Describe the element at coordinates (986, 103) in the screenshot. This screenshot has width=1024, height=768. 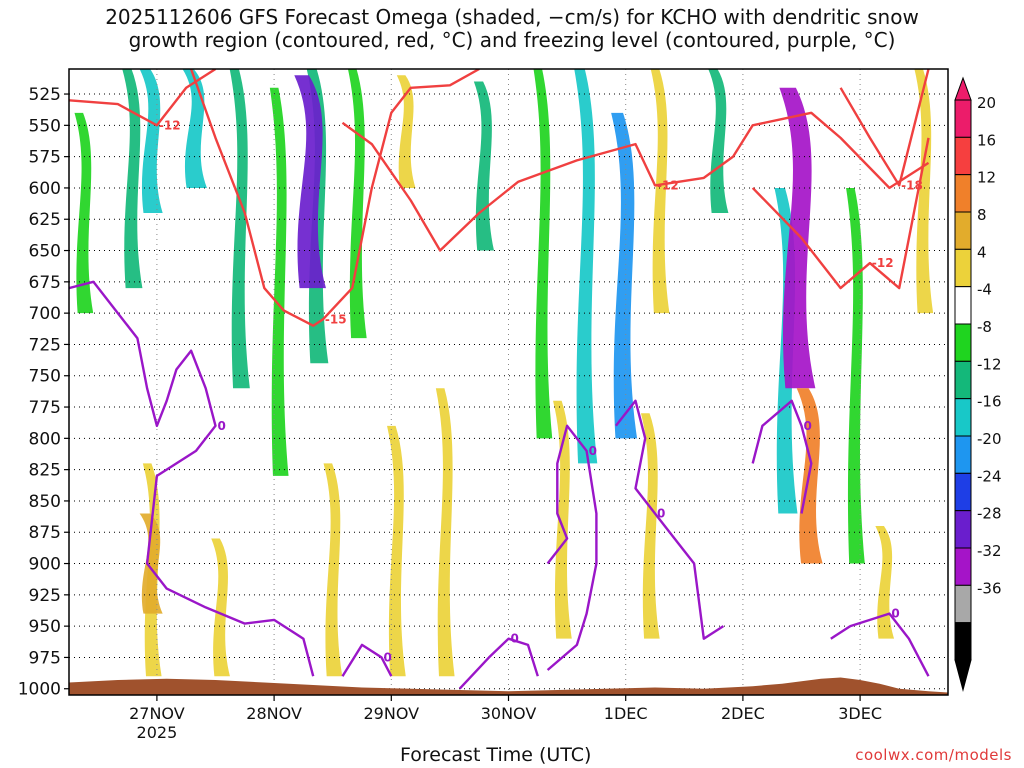
I see `colorbar-label: 20` at that location.